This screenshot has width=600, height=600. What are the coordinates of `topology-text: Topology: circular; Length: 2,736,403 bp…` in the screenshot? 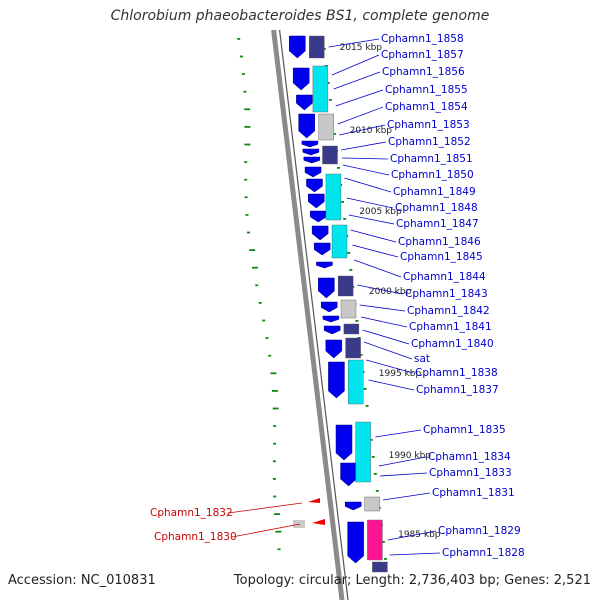 It's located at (412, 580).